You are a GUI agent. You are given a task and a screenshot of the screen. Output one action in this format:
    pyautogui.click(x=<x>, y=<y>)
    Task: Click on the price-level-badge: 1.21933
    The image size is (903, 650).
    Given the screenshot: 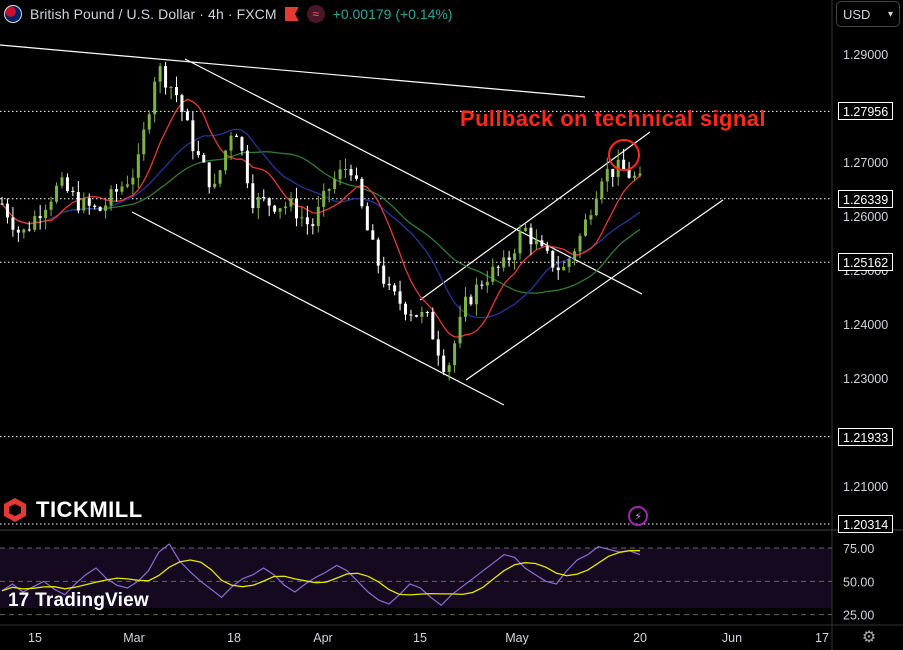 What is the action you would take?
    pyautogui.click(x=866, y=436)
    